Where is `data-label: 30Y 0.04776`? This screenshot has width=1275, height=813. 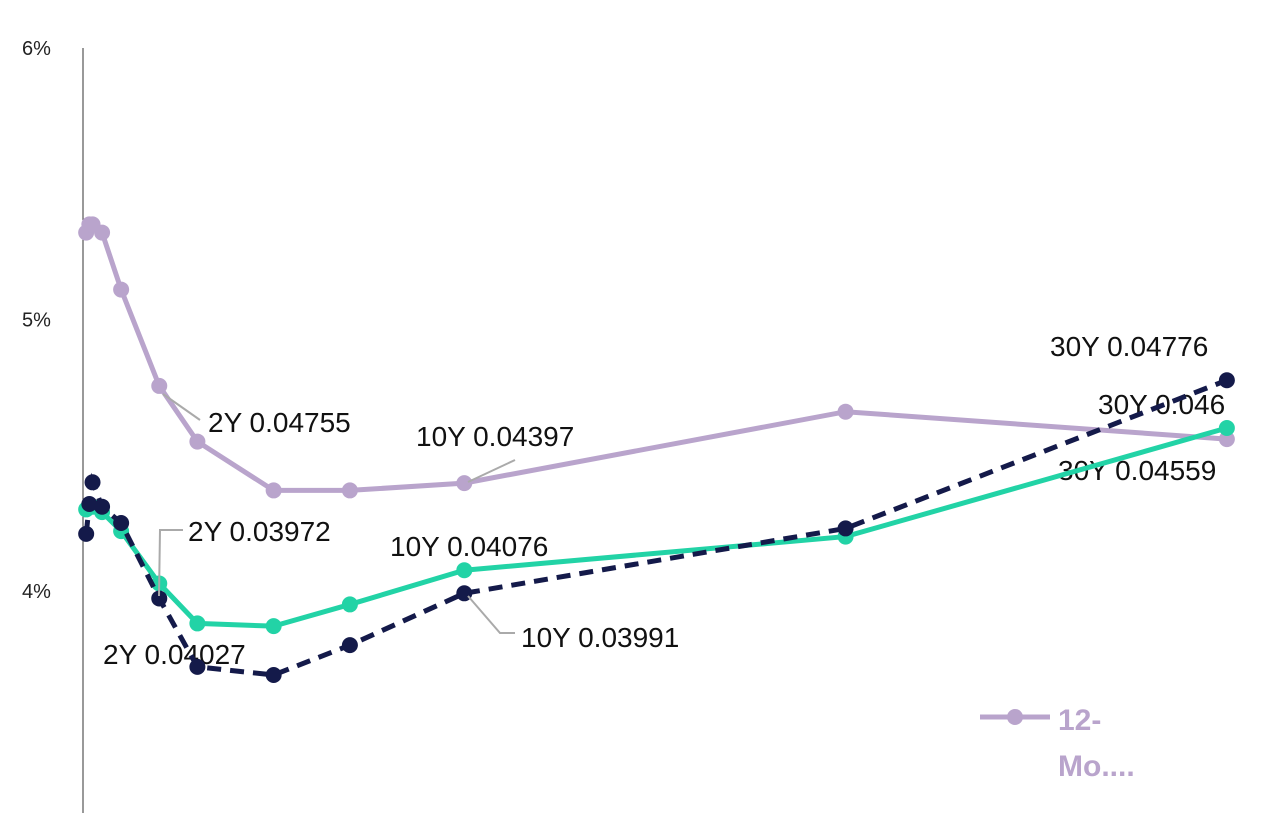 data-label: 30Y 0.04776 is located at coordinates (1129, 346).